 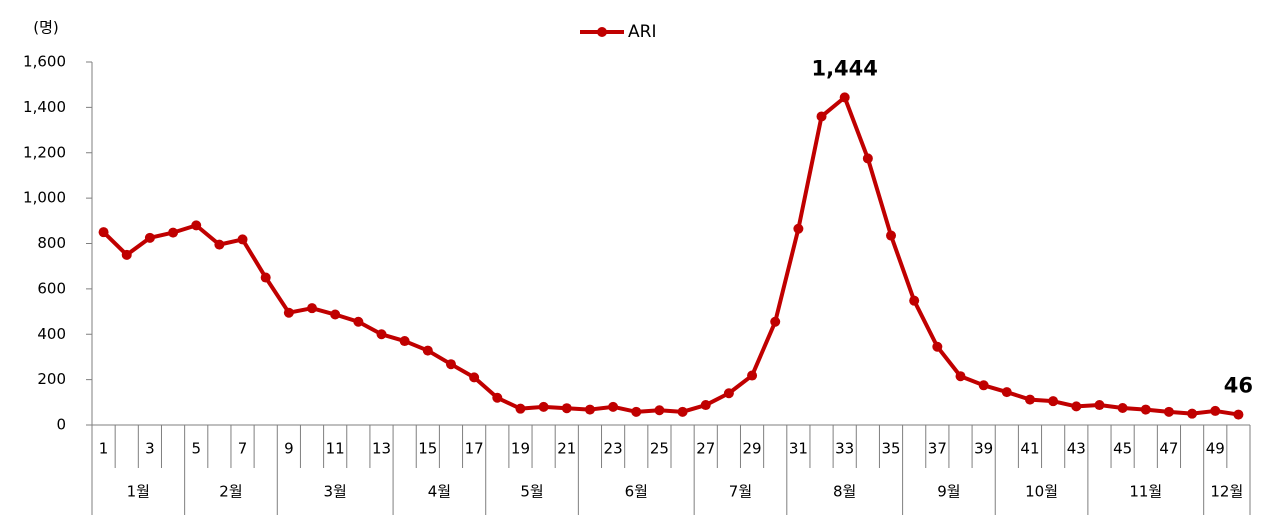 I want to click on x-tick-label: 37, so click(x=937, y=449).